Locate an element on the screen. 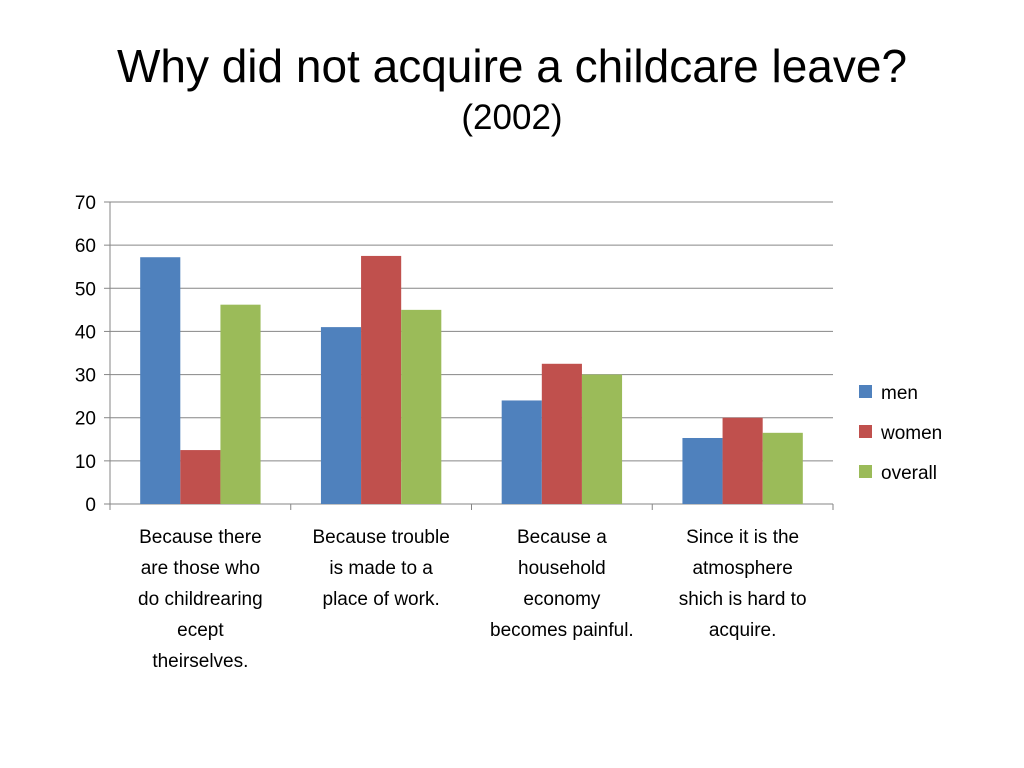 This screenshot has height=768, width=1024. x-category-label-line: Because there is located at coordinates (200, 537).